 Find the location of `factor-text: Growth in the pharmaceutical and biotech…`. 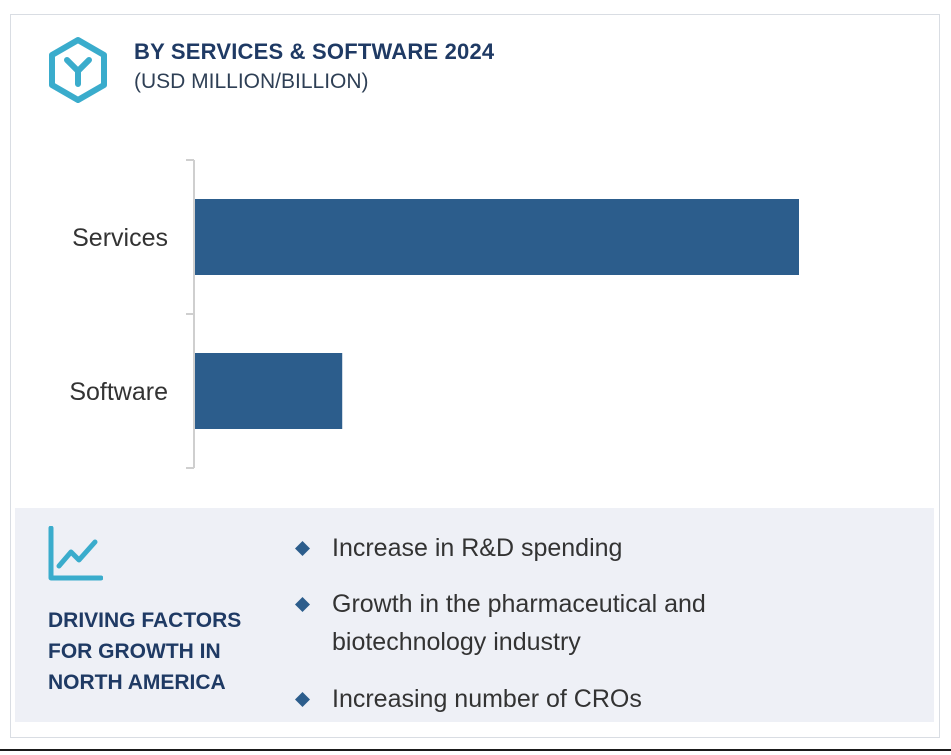

factor-text: Growth in the pharmaceutical and biotech… is located at coordinates (519, 623).